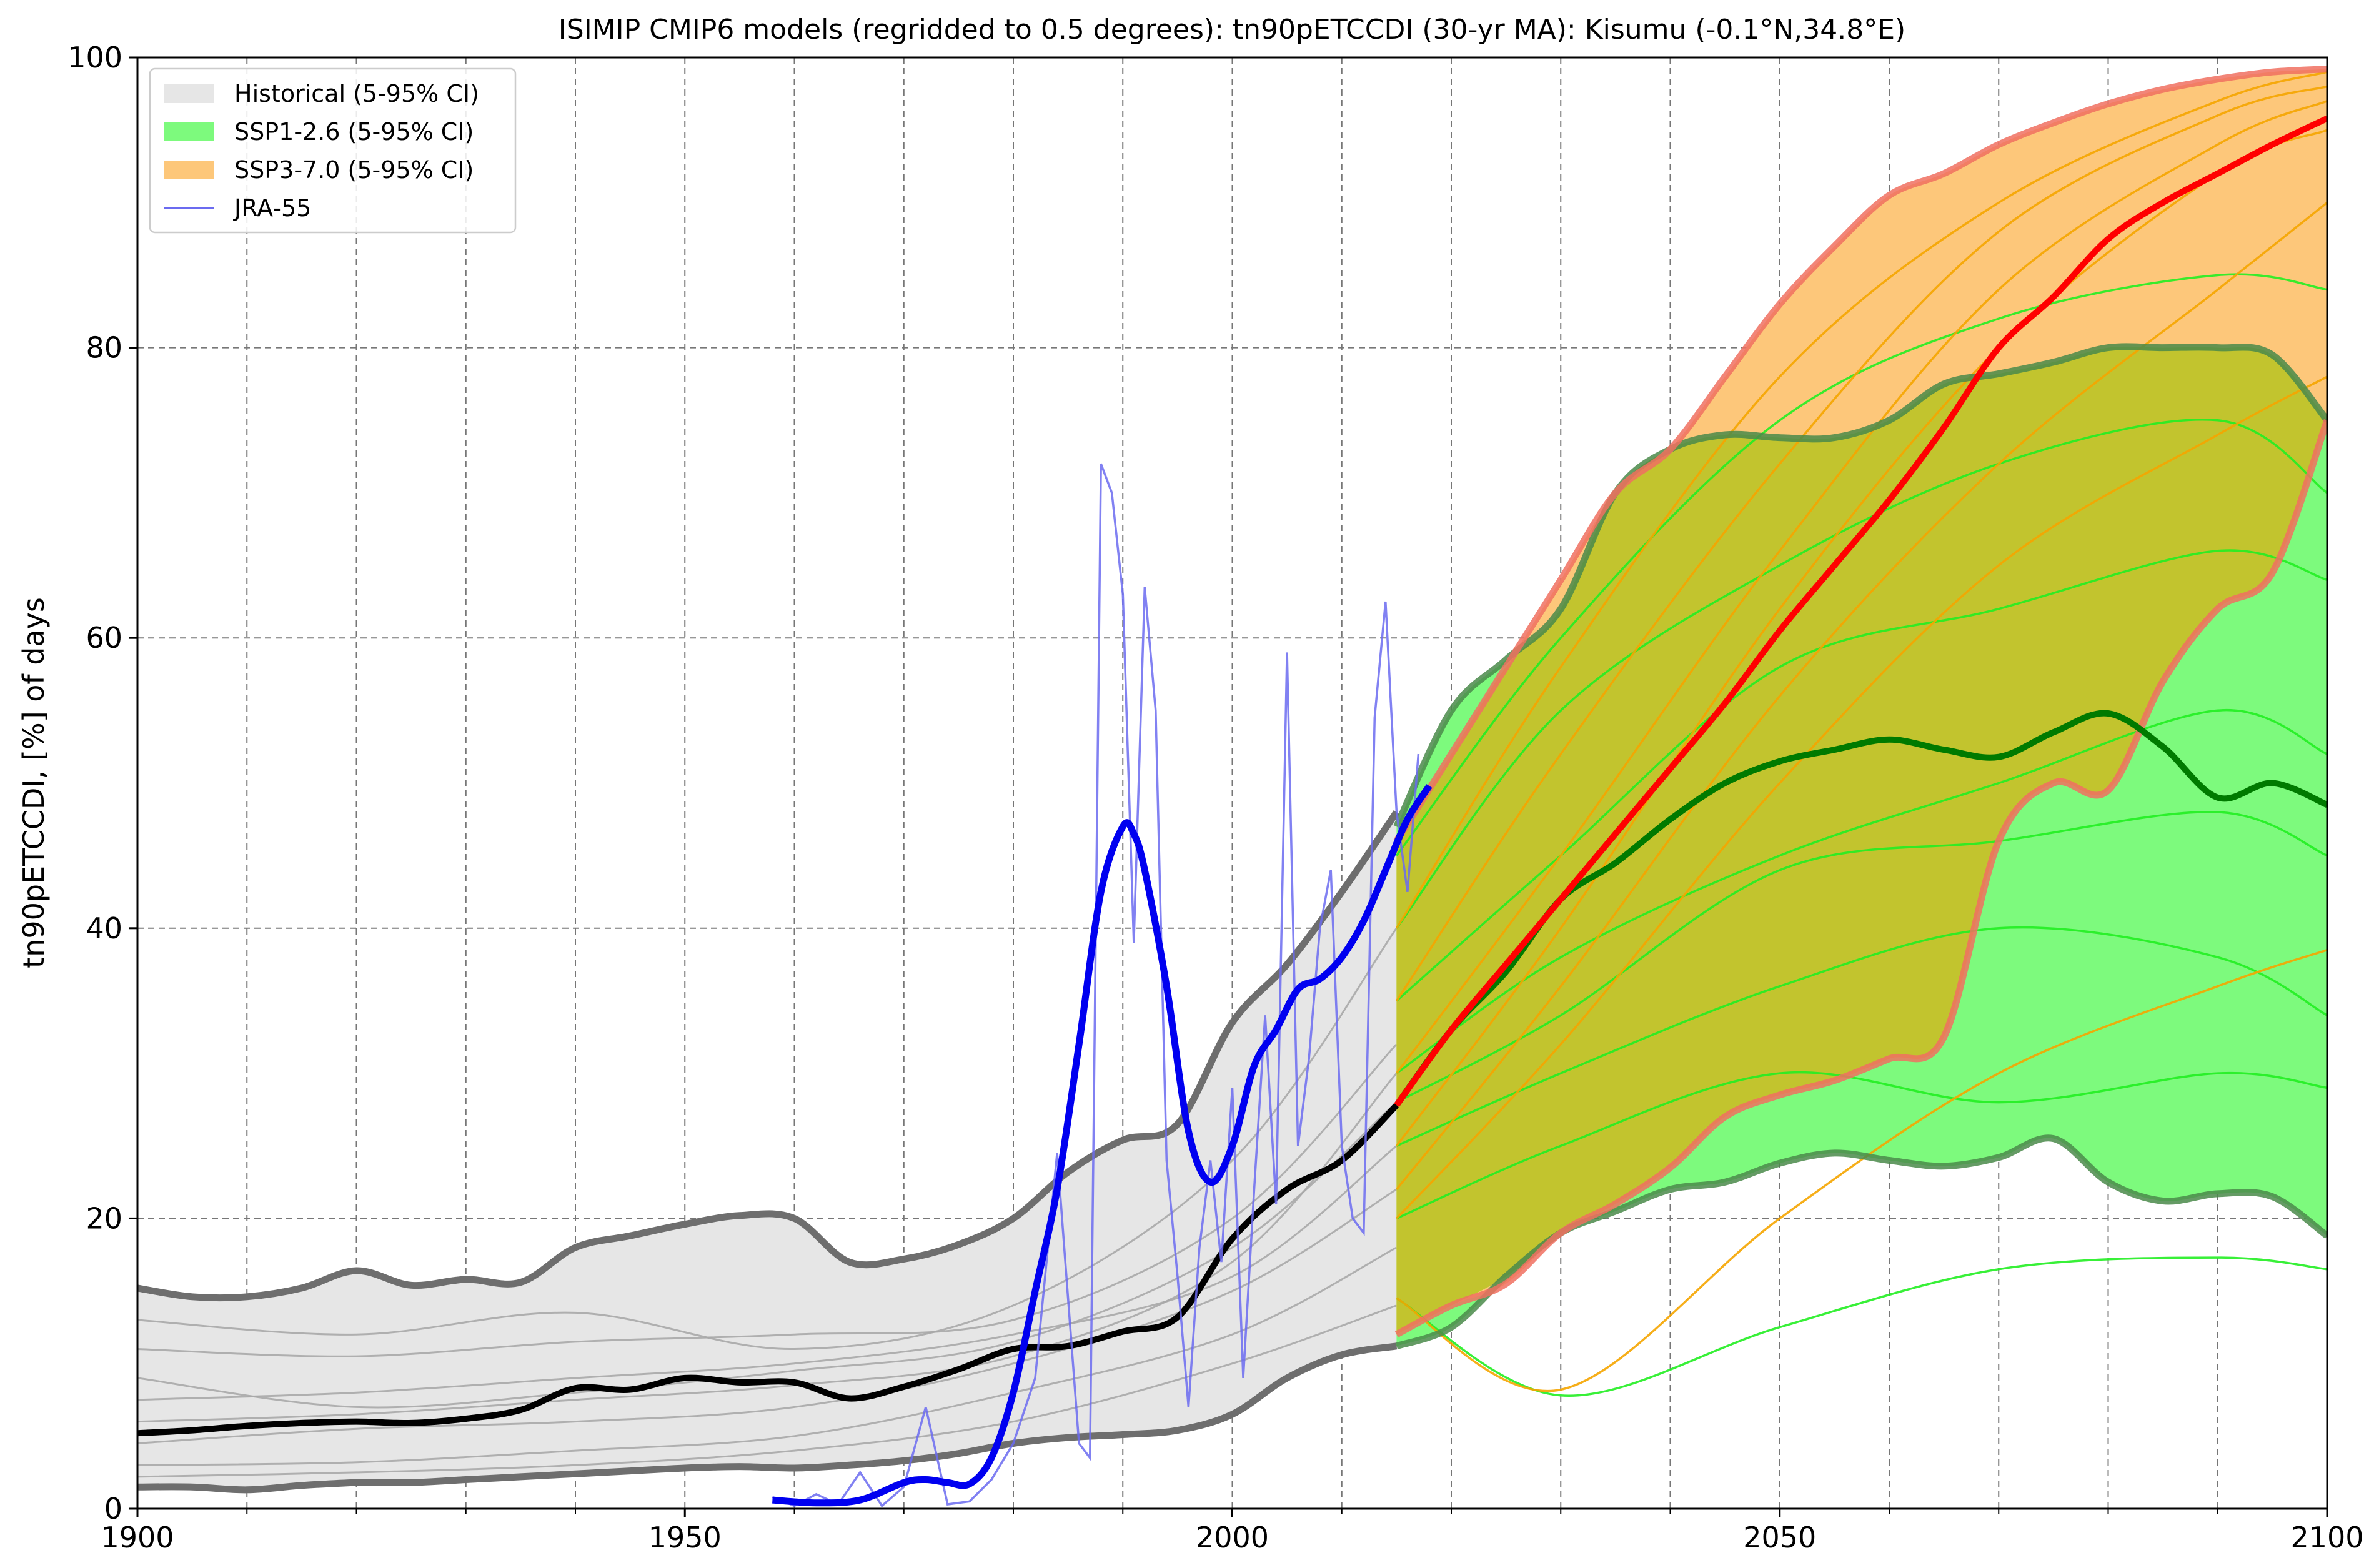  Describe the element at coordinates (2326, 1537) in the screenshot. I see `x-tick-label: 2100` at that location.